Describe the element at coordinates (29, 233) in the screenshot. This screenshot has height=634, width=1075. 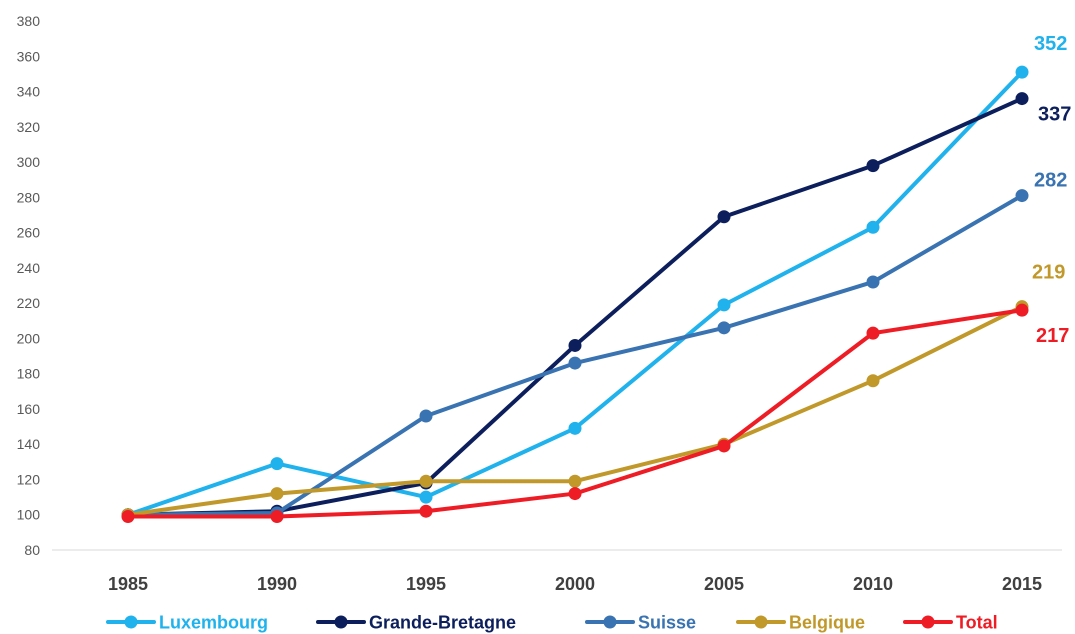
I see `y-tick-label: 260` at that location.